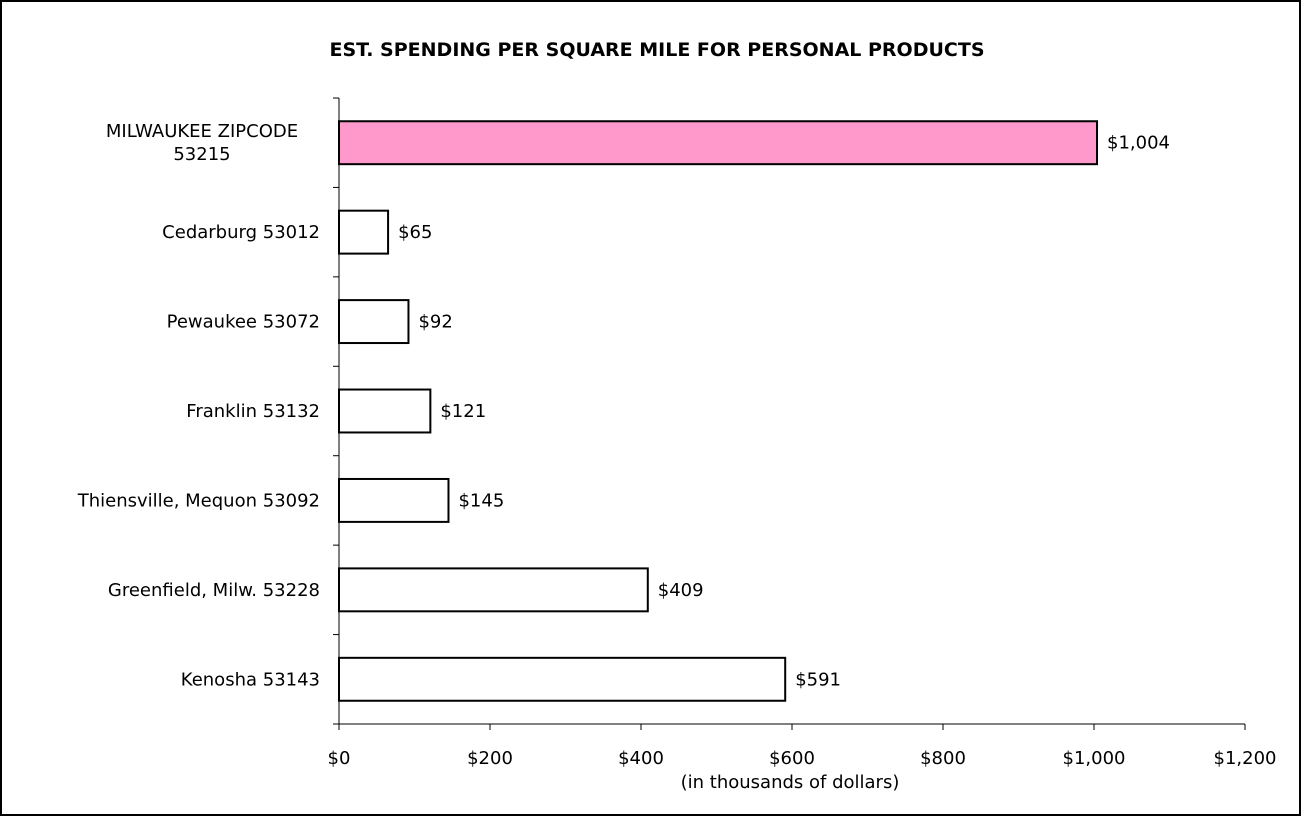  What do you see at coordinates (818, 679) in the screenshot?
I see `data-label-6: $591` at bounding box center [818, 679].